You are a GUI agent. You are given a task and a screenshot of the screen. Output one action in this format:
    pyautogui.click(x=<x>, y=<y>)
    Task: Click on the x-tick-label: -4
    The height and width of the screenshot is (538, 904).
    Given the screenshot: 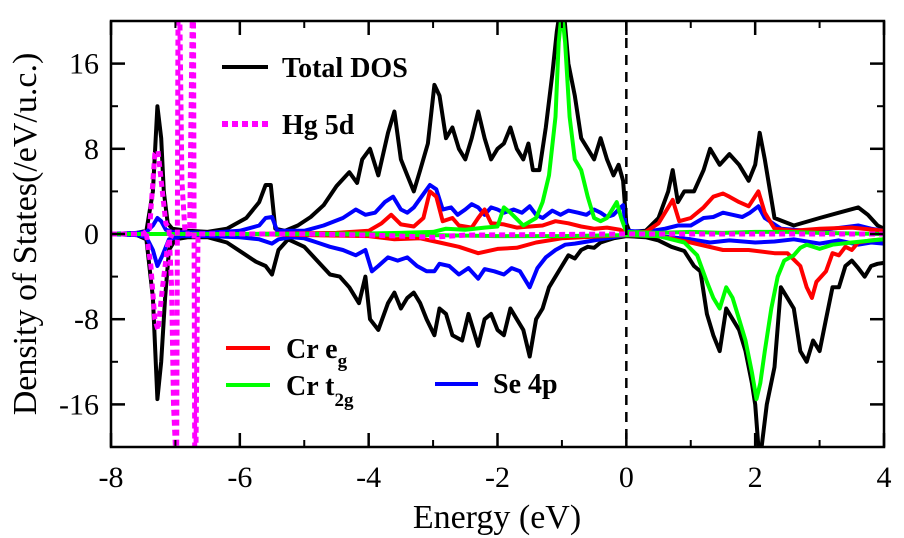 What is the action you would take?
    pyautogui.click(x=368, y=477)
    